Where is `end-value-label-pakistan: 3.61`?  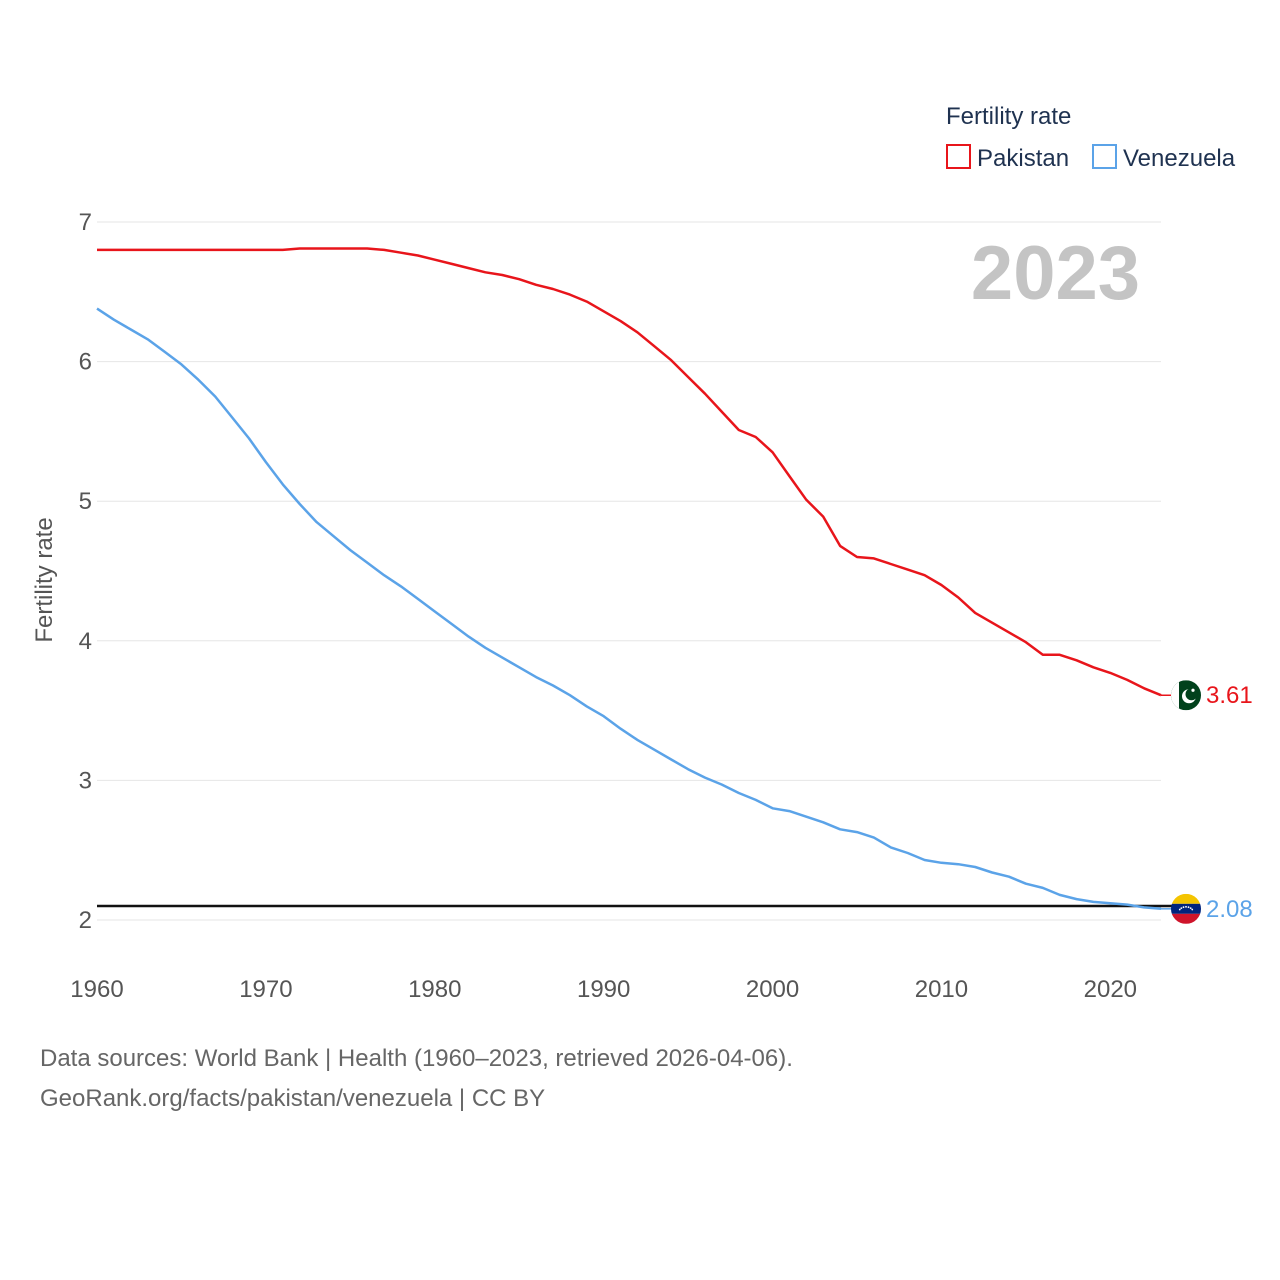
end-value-label-pakistan: 3.61 is located at coordinates (1229, 695).